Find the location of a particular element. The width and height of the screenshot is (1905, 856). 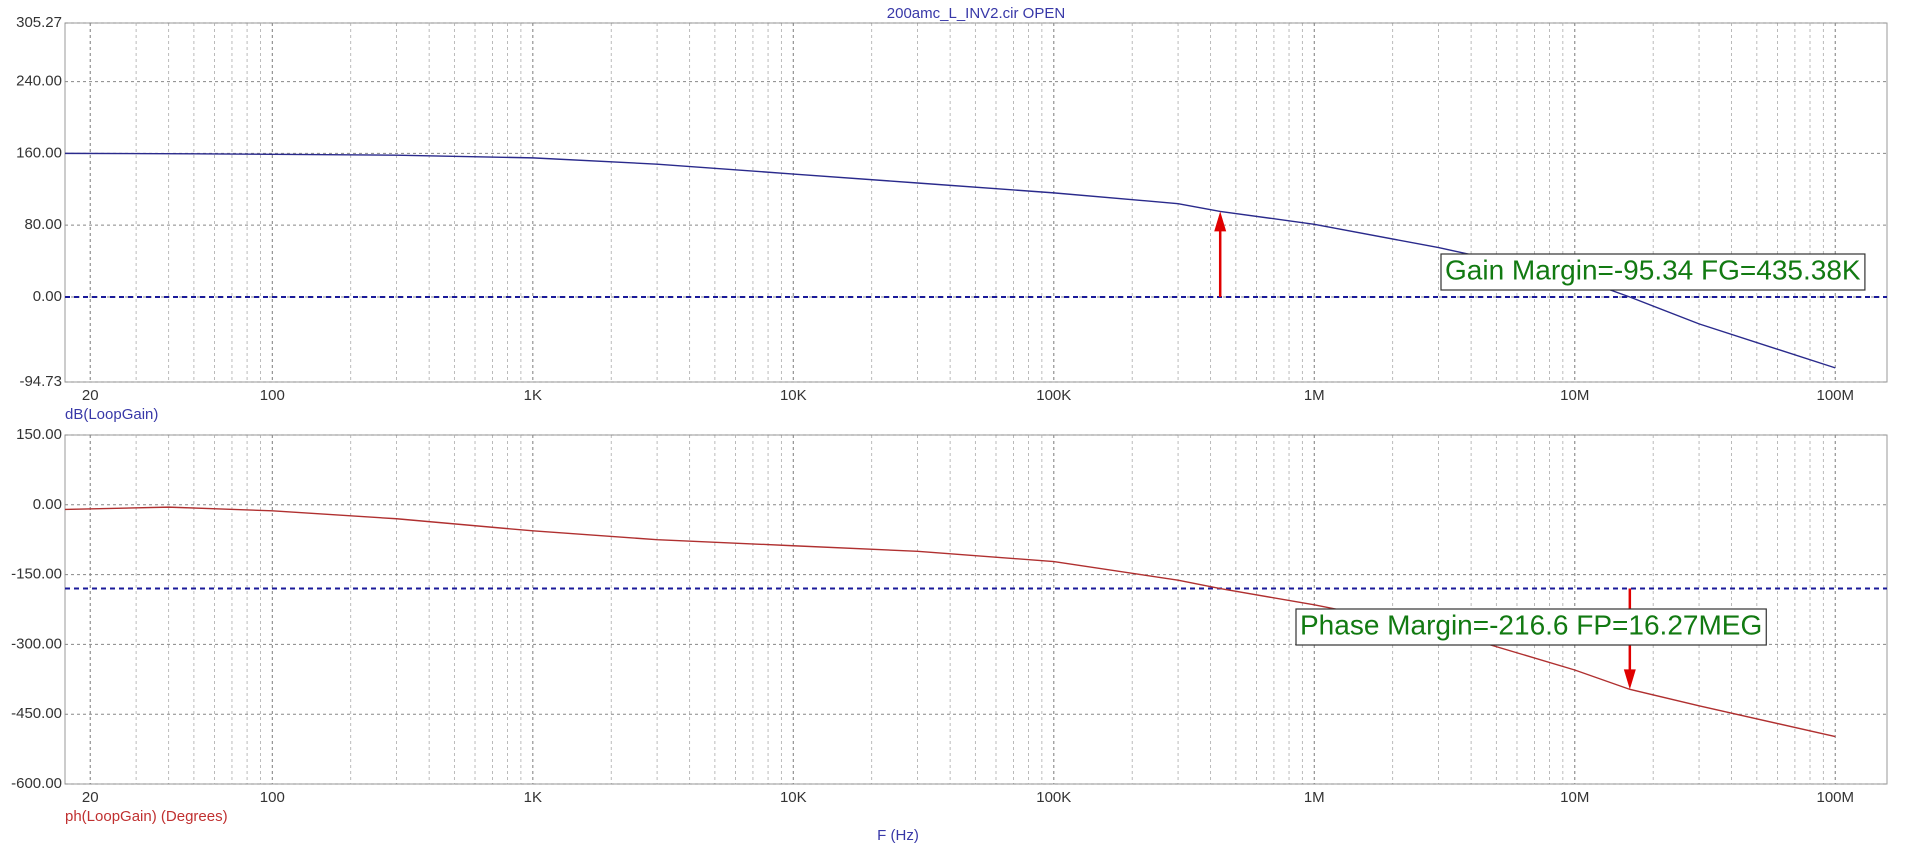

y-tick-label: 80.00 is located at coordinates (43, 224).